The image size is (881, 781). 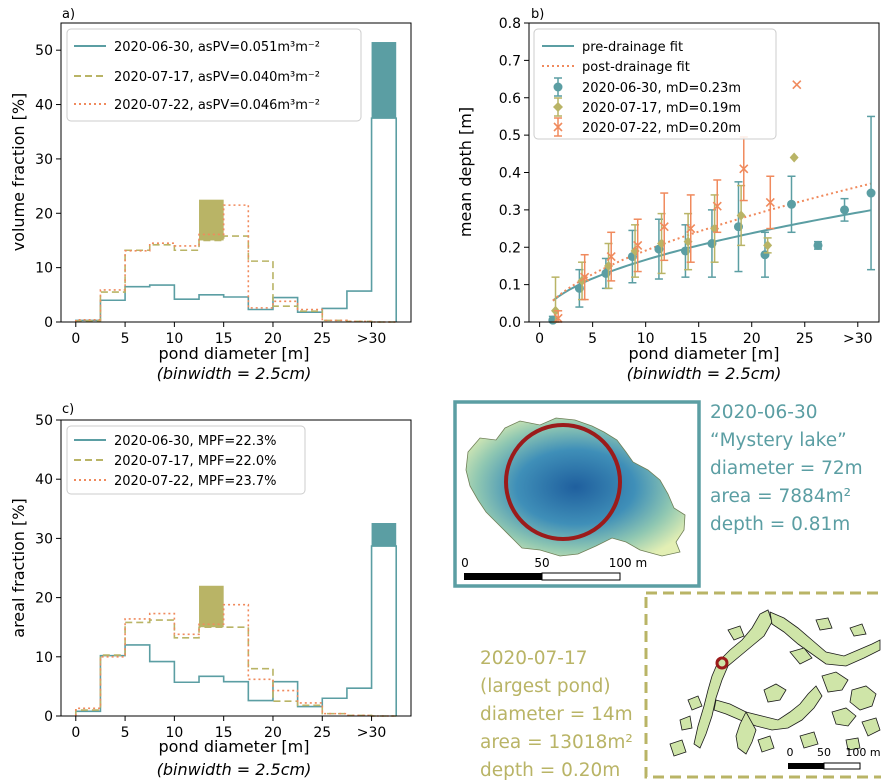 What do you see at coordinates (510, 99) in the screenshot?
I see `y-tick-label: 0.6` at bounding box center [510, 99].